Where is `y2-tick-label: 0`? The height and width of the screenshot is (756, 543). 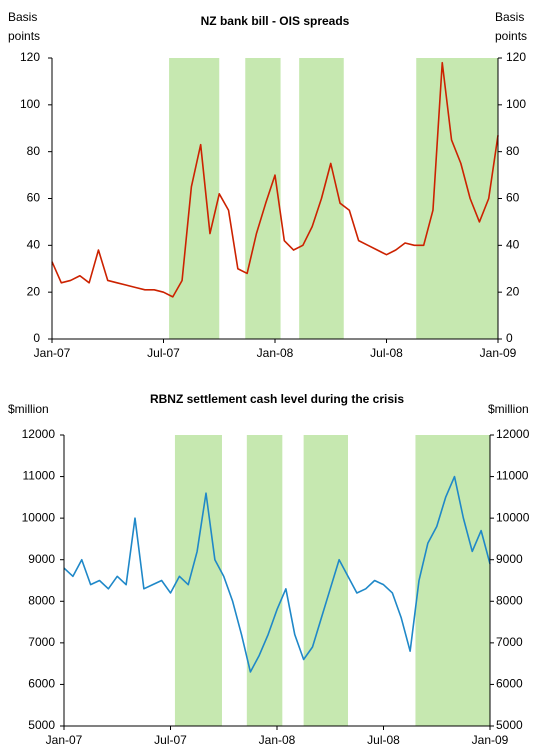
y2-tick-label: 0 is located at coordinates (509, 338).